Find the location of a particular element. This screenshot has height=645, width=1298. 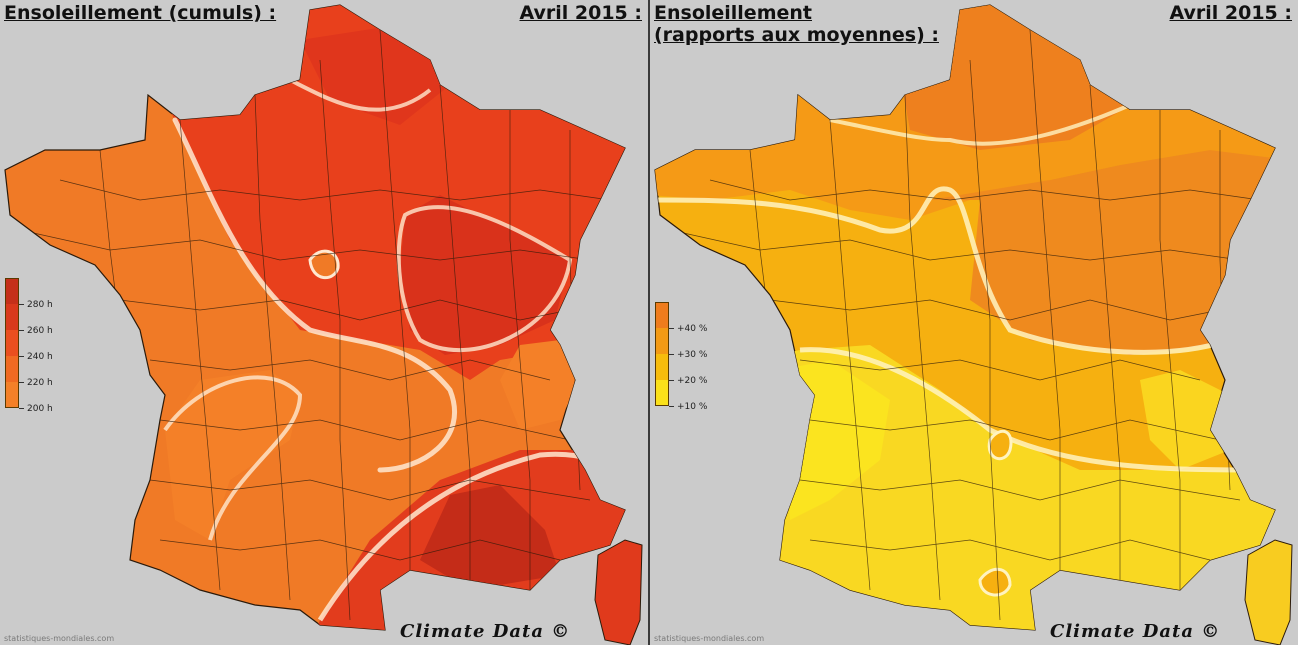

isoline-pocket-south is located at coordinates (995, 582).